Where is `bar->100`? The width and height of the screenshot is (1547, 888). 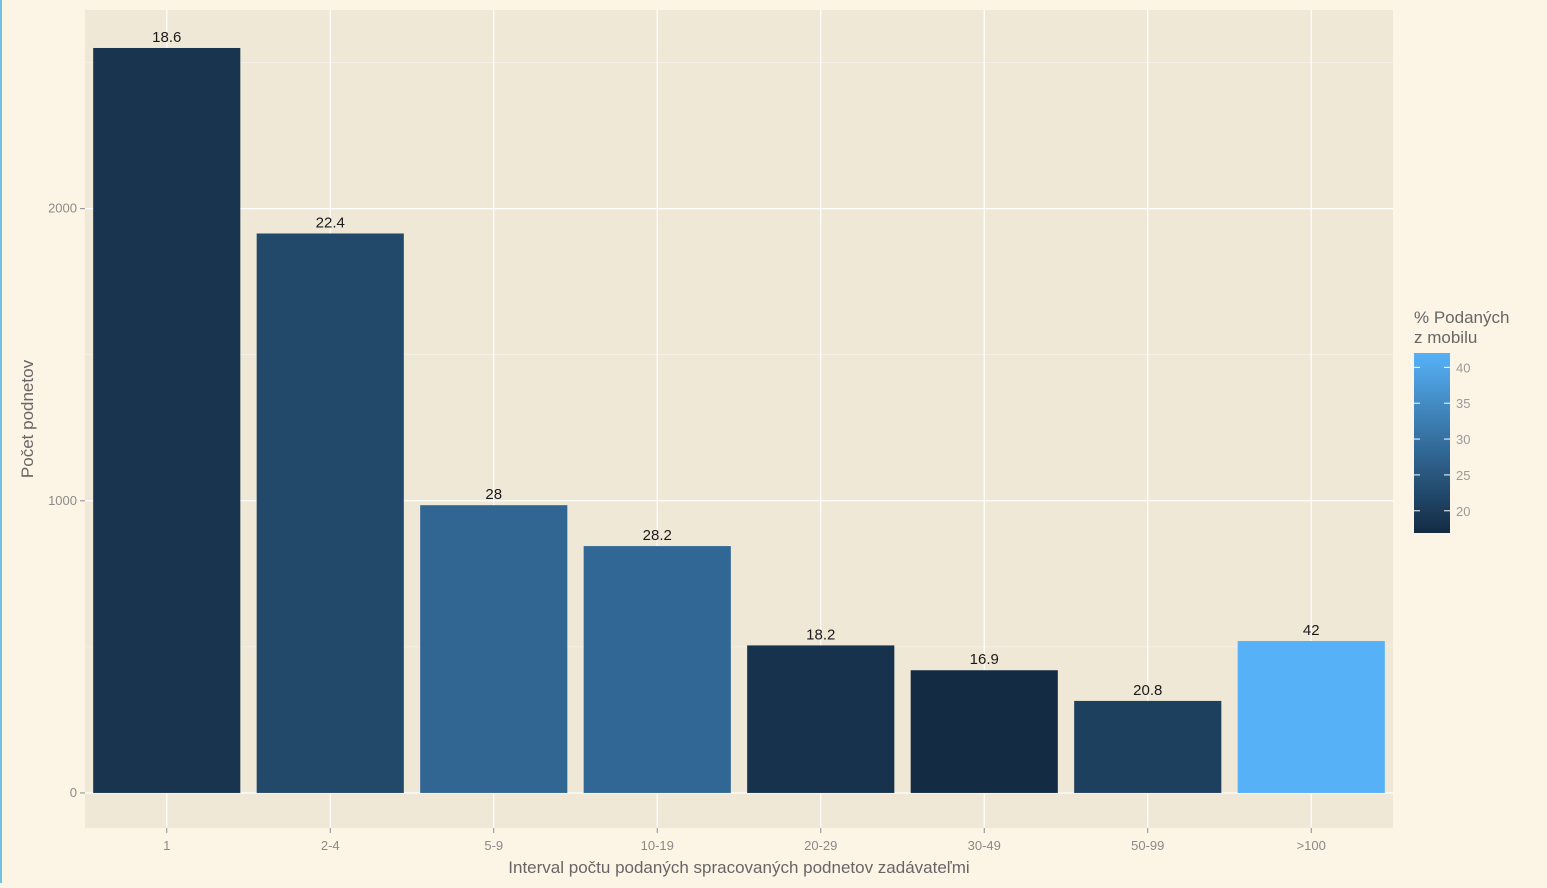
bar->100 is located at coordinates (1311, 717).